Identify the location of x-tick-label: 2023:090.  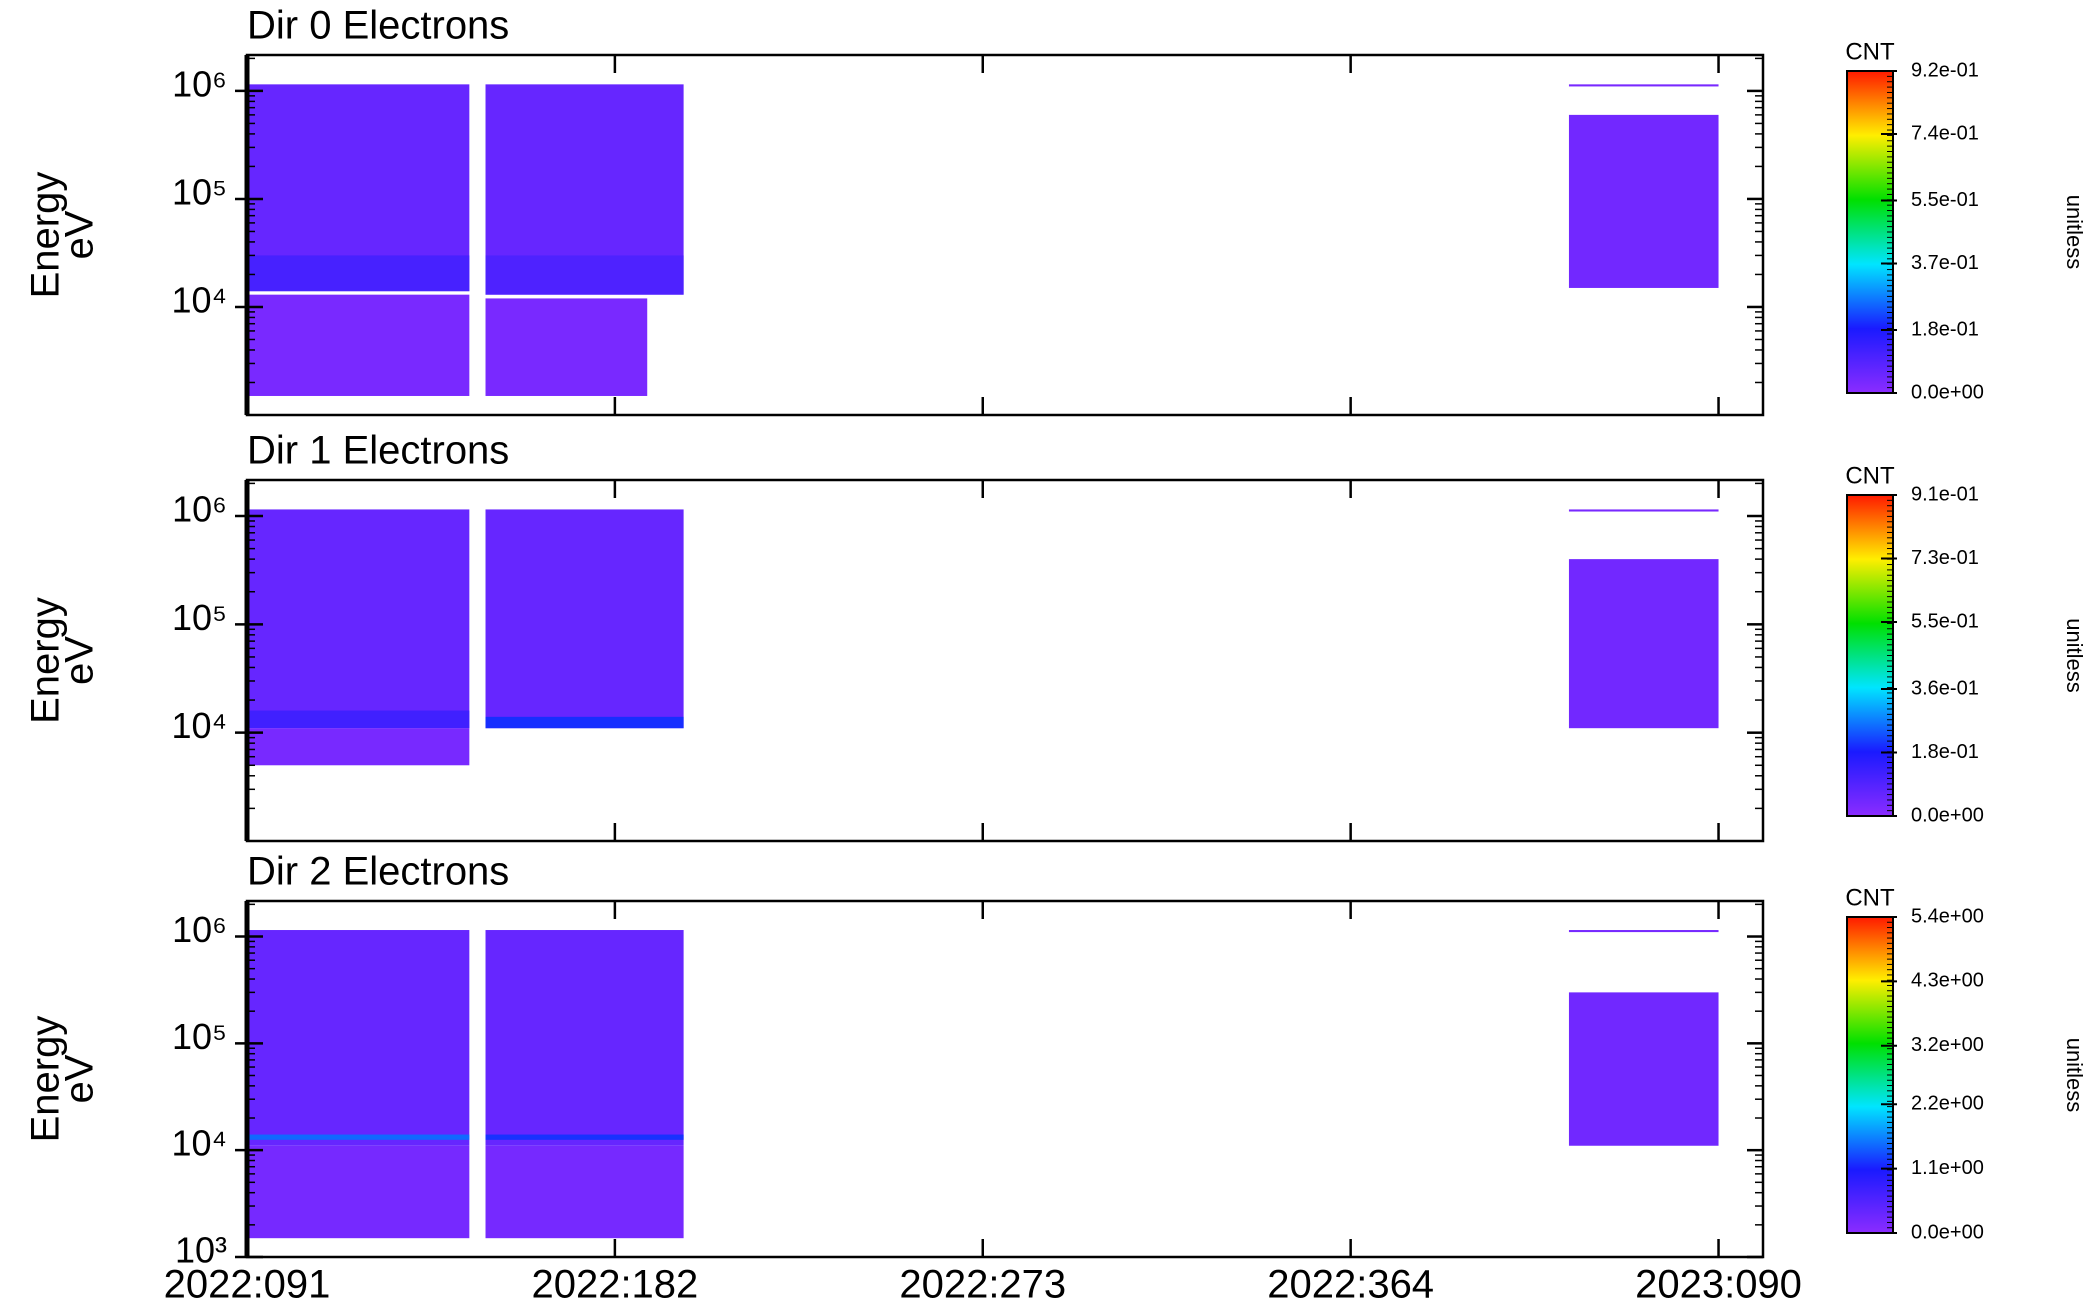
(1718, 1285).